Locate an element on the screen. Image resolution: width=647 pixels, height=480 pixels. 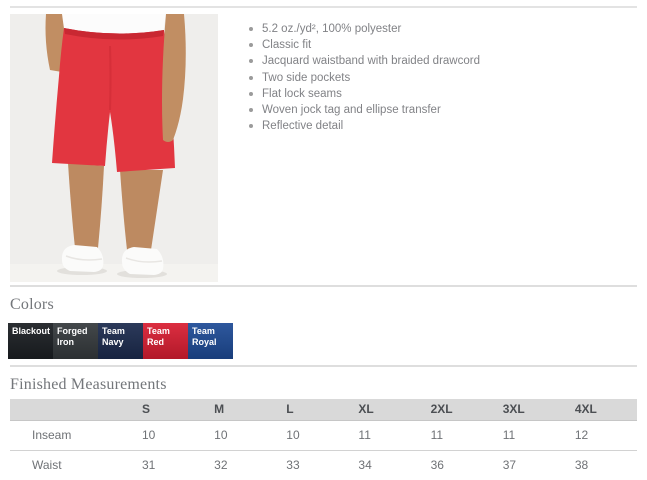
color-swatch-label: Forged Iron is located at coordinates (72, 336).